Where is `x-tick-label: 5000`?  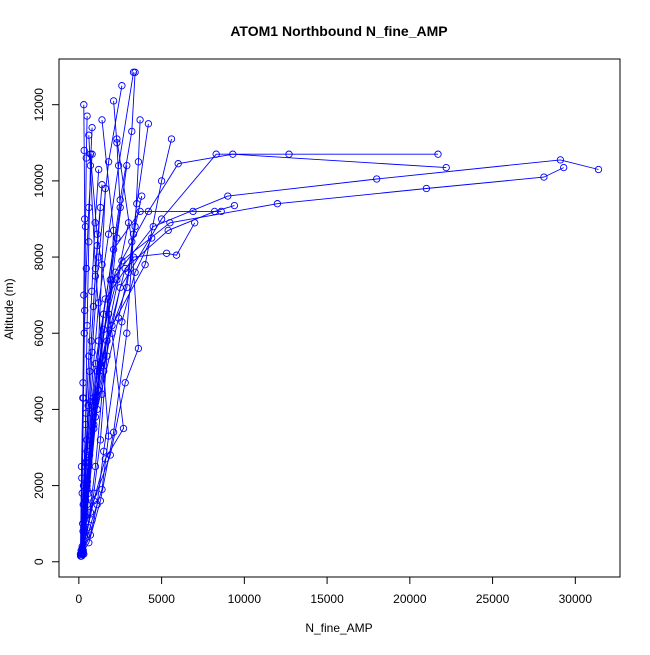 x-tick-label: 5000 is located at coordinates (161, 599).